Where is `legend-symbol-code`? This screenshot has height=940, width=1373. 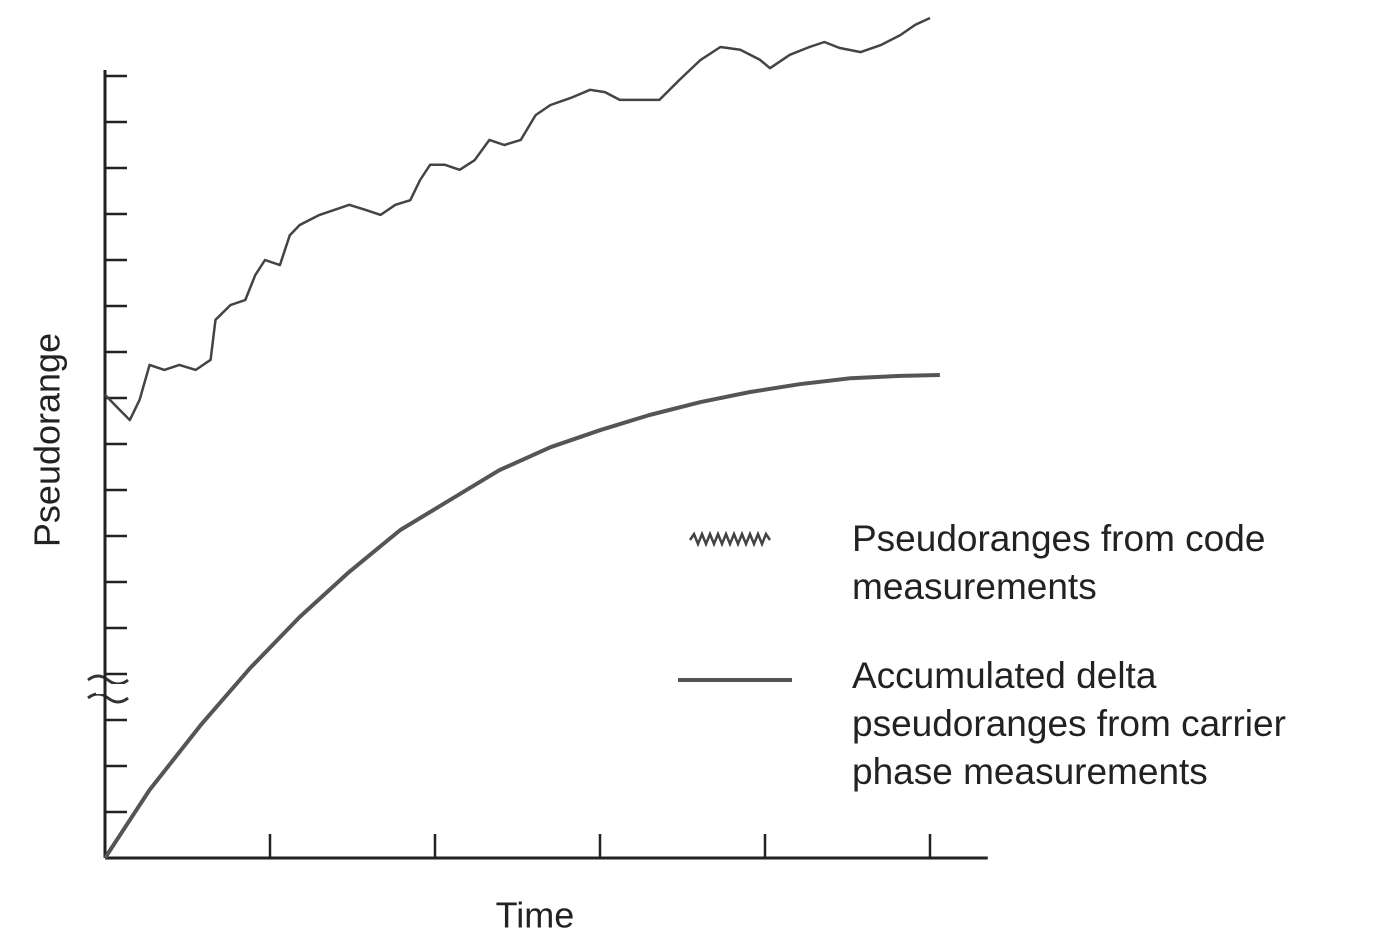 legend-symbol-code is located at coordinates (730, 539).